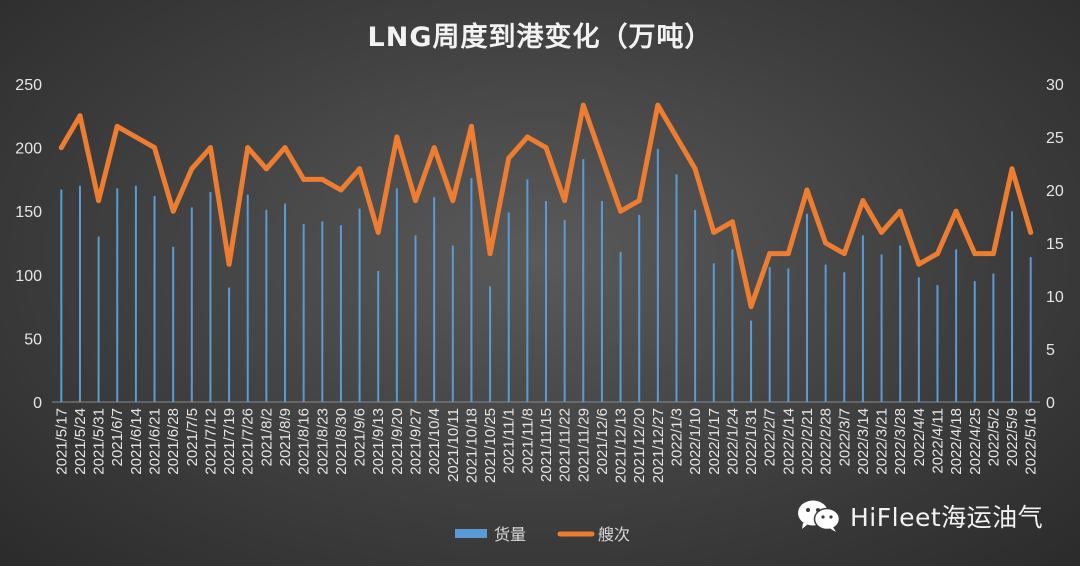 This screenshot has height=566, width=1080. Describe the element at coordinates (1050, 403) in the screenshot. I see `y-right-tick-label: 0` at that location.